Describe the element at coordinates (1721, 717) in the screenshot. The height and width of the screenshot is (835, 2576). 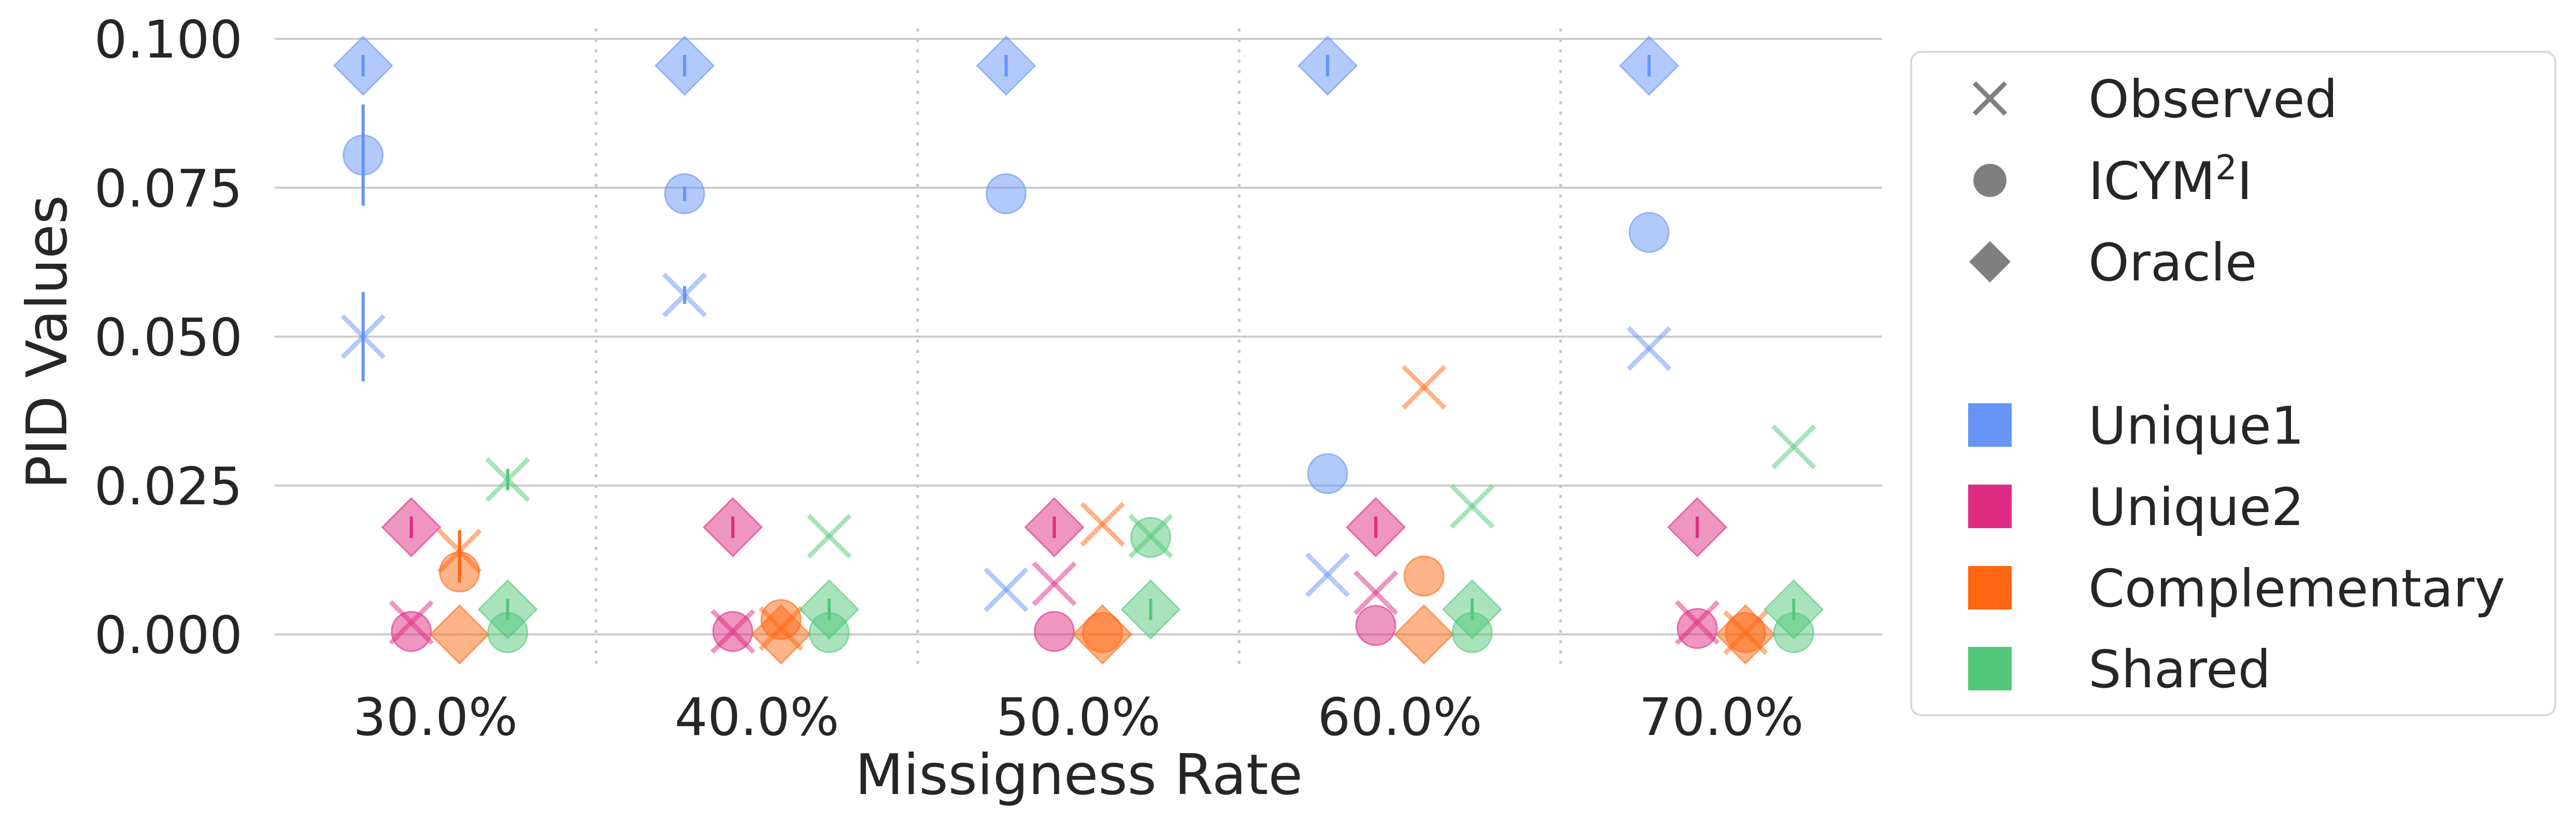
I see `x-tick-label: 70.0%` at that location.